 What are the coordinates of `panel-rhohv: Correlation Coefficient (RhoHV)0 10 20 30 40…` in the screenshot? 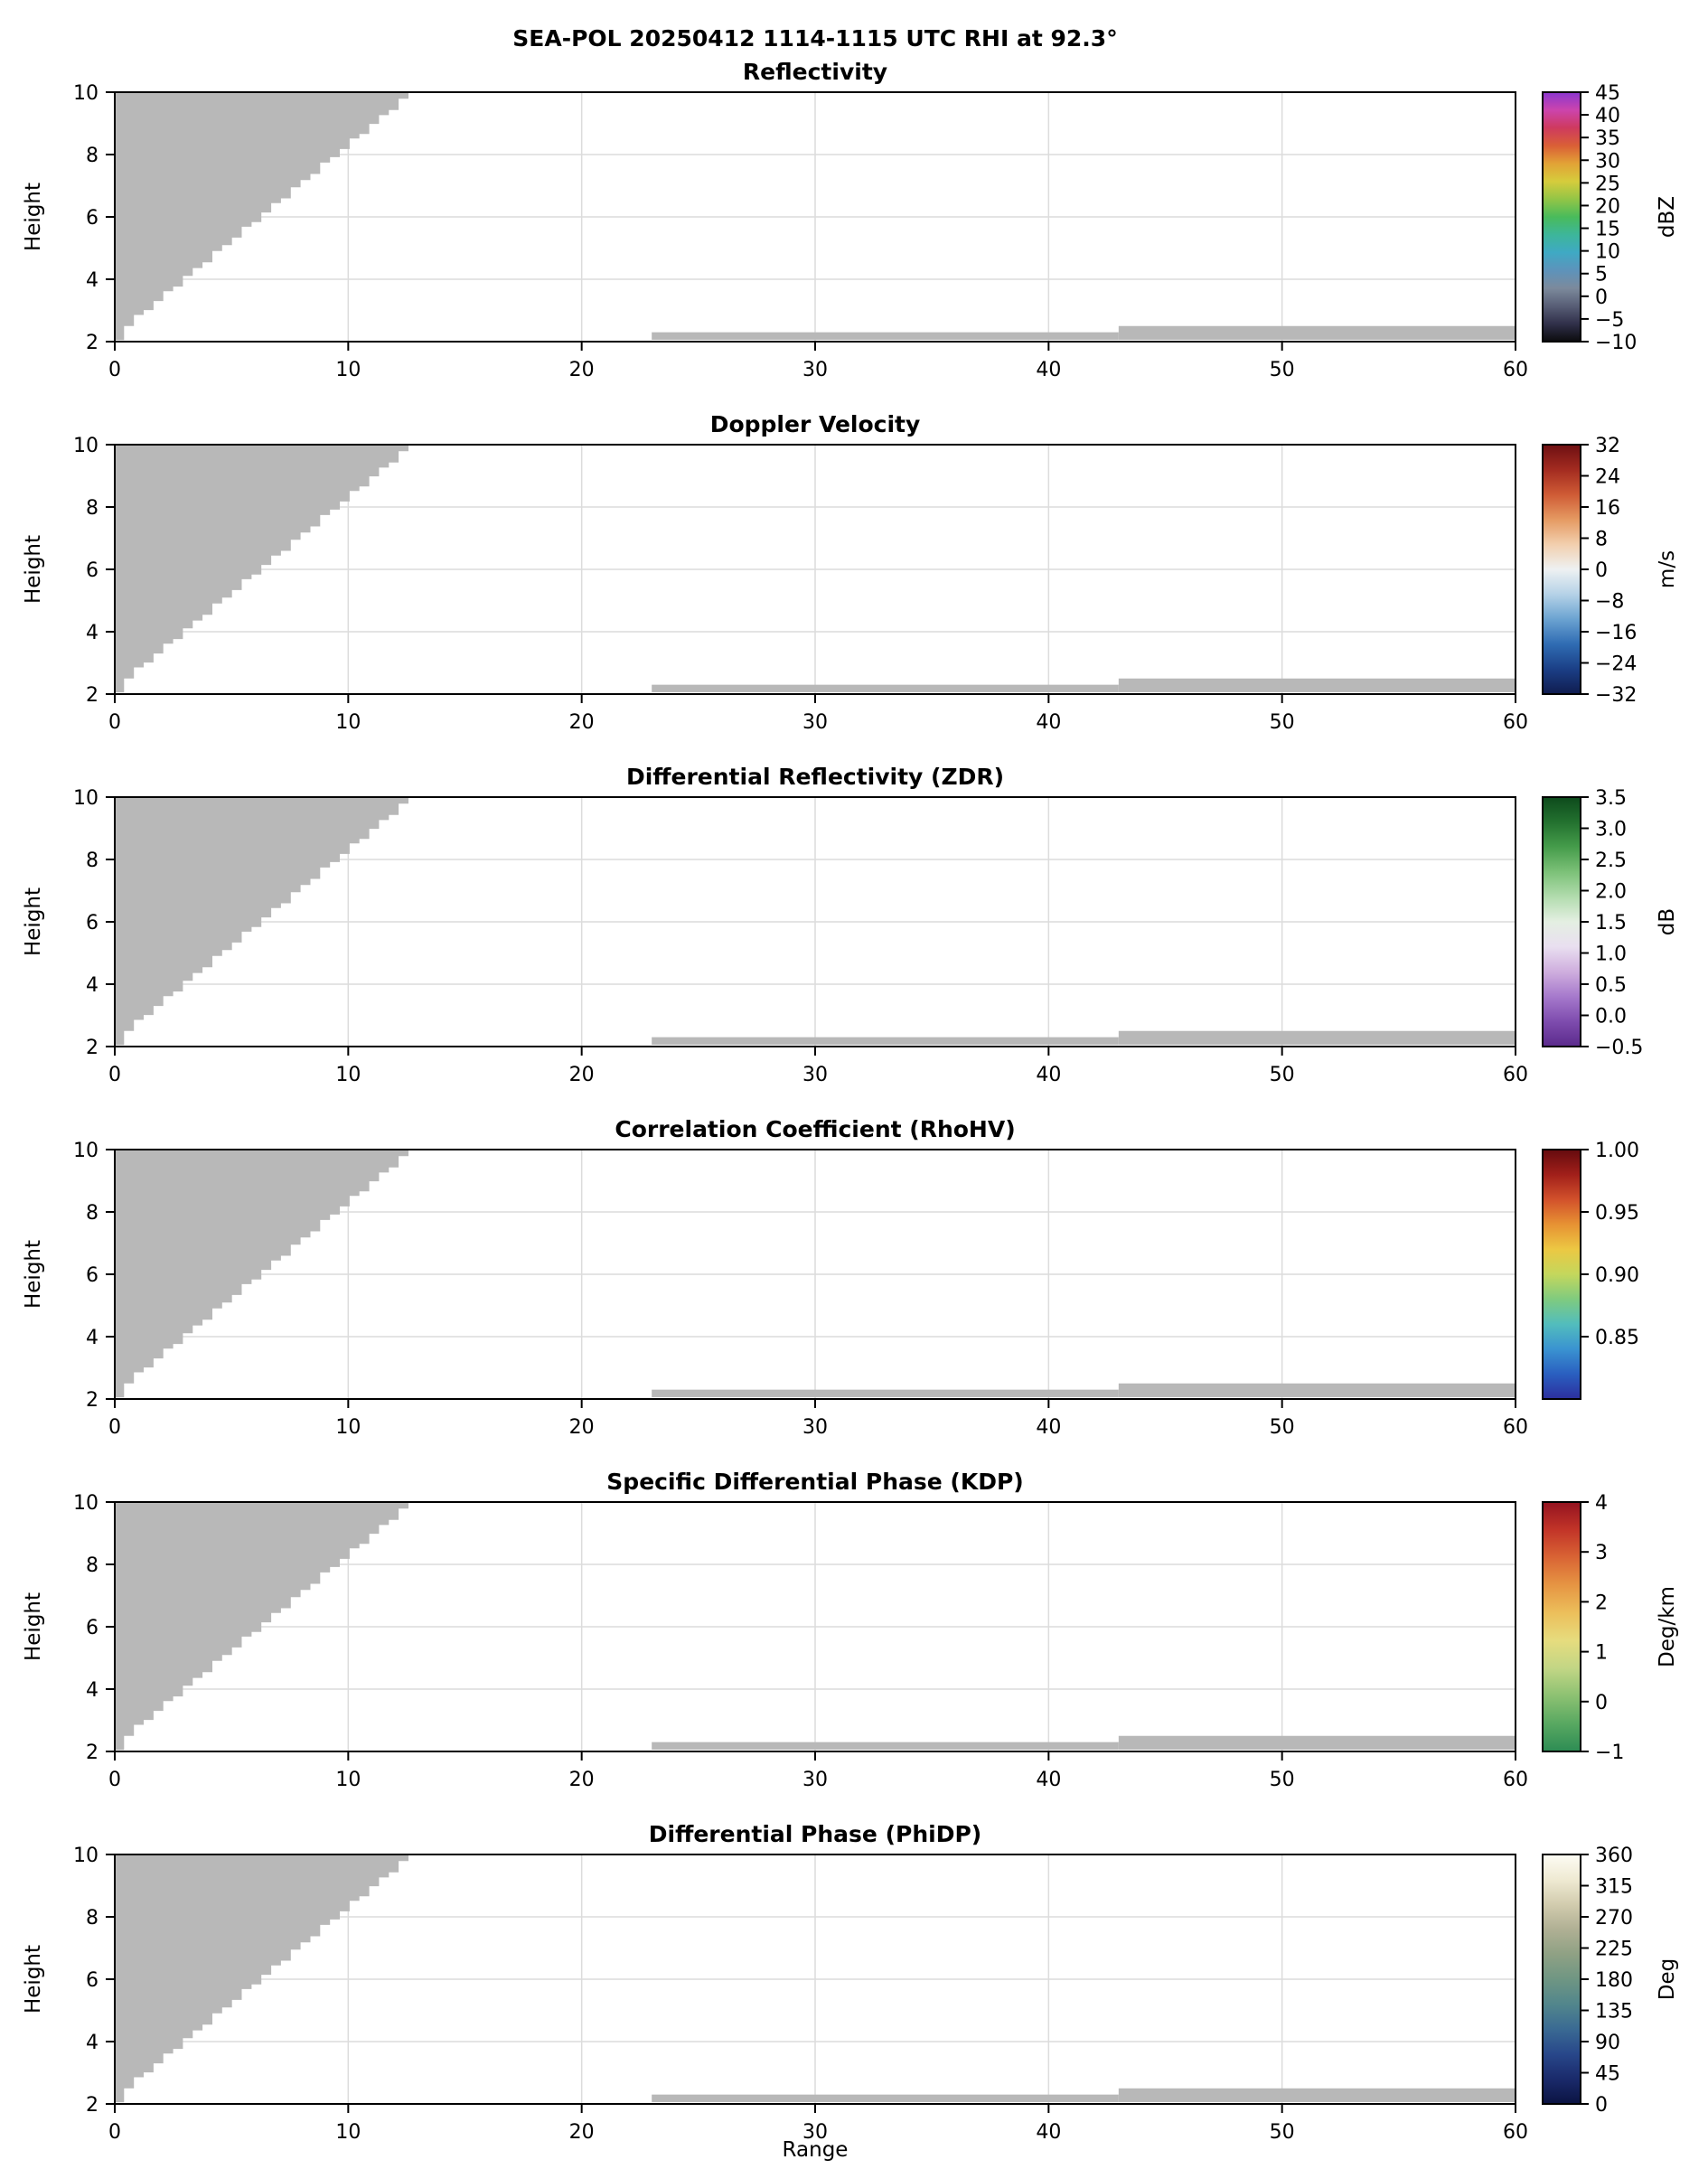 It's located at (830, 1277).